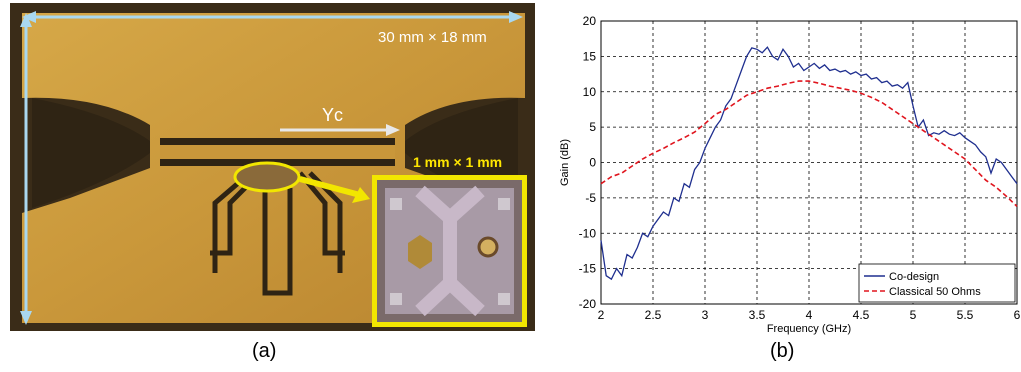 The image size is (1021, 372). What do you see at coordinates (26, 318) in the screenshot?
I see `dim-arrow-bottom` at bounding box center [26, 318].